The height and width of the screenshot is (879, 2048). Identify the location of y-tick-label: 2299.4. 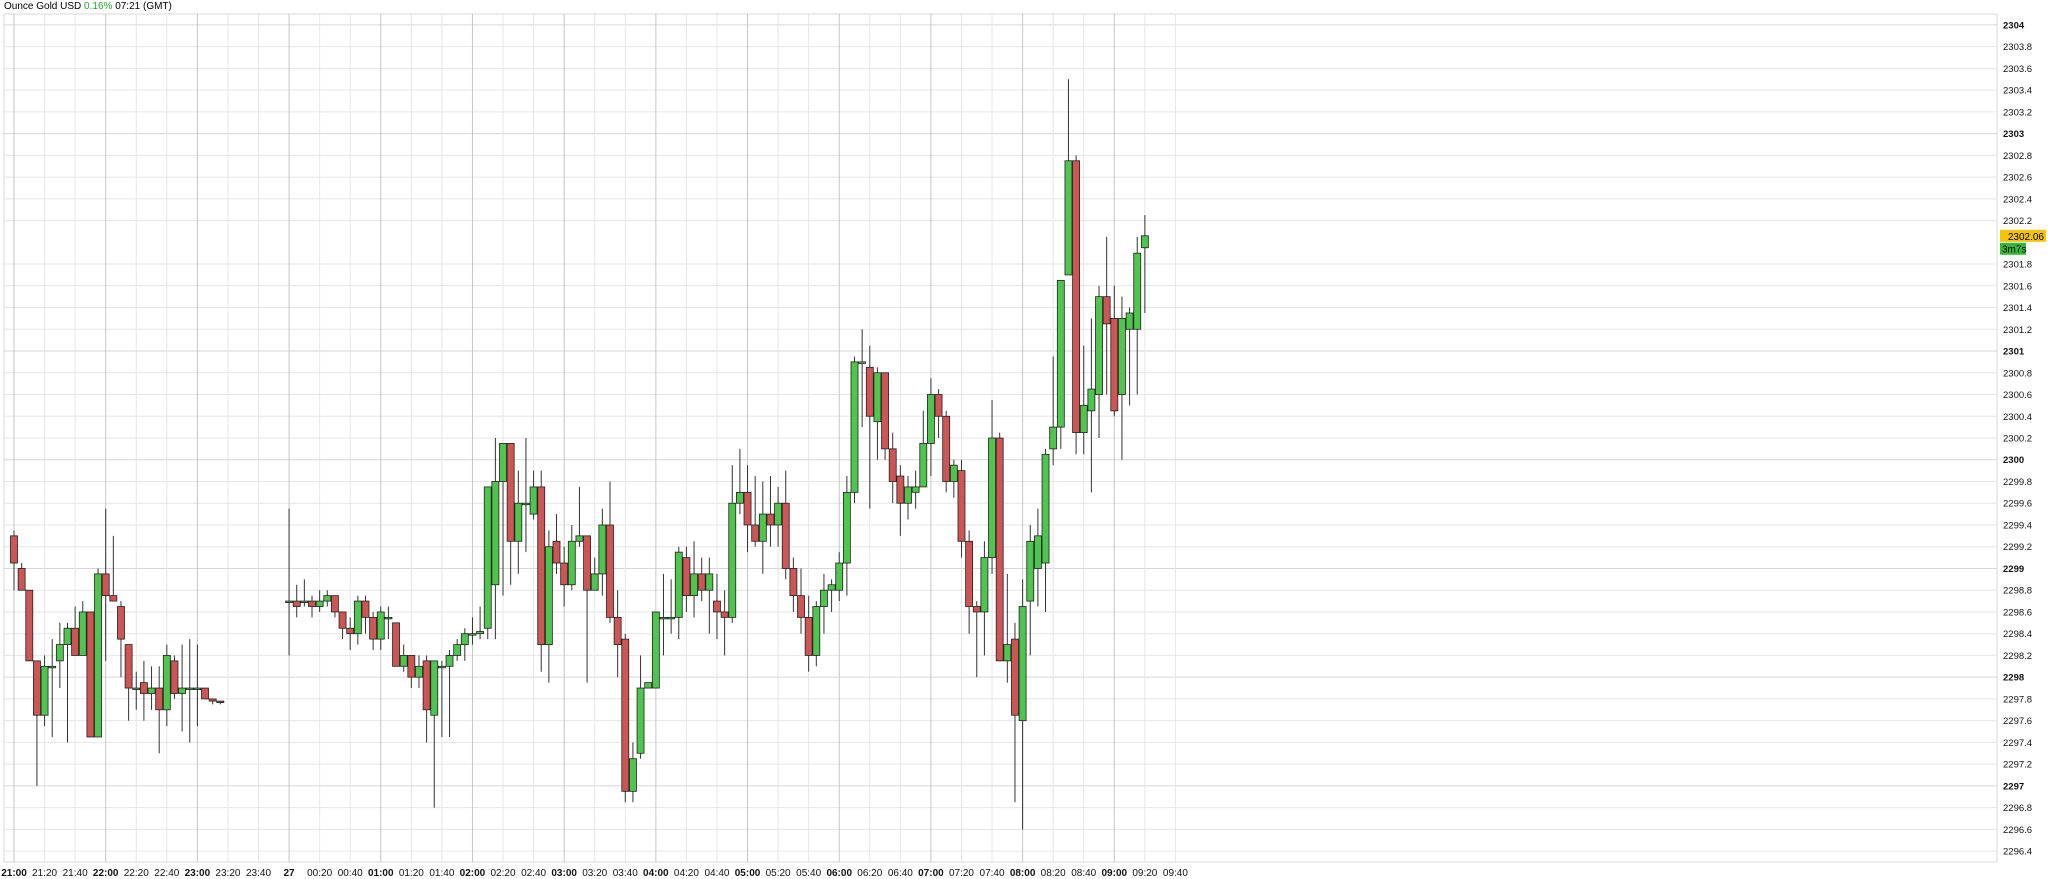
(2017, 525).